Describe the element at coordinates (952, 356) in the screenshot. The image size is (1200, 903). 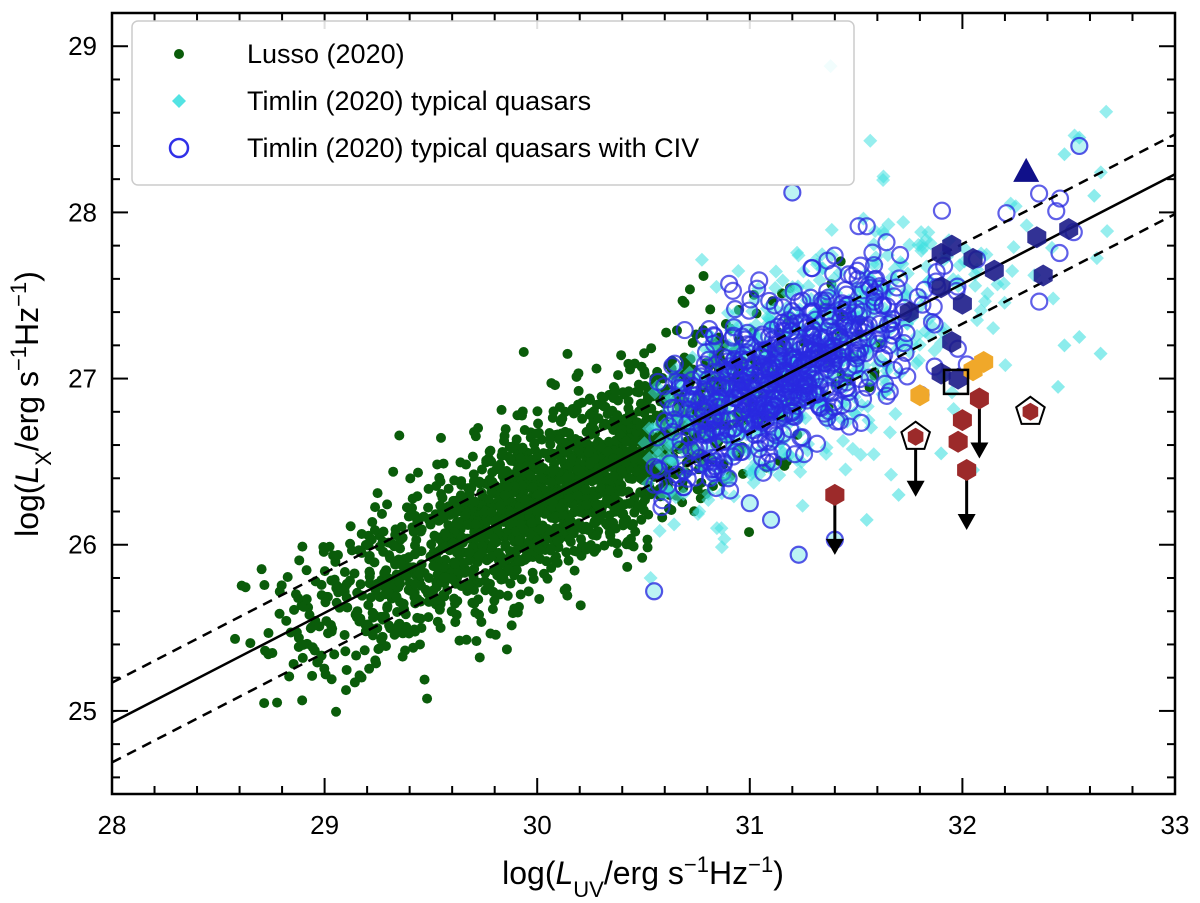
I see `highlighted-quasars` at that location.